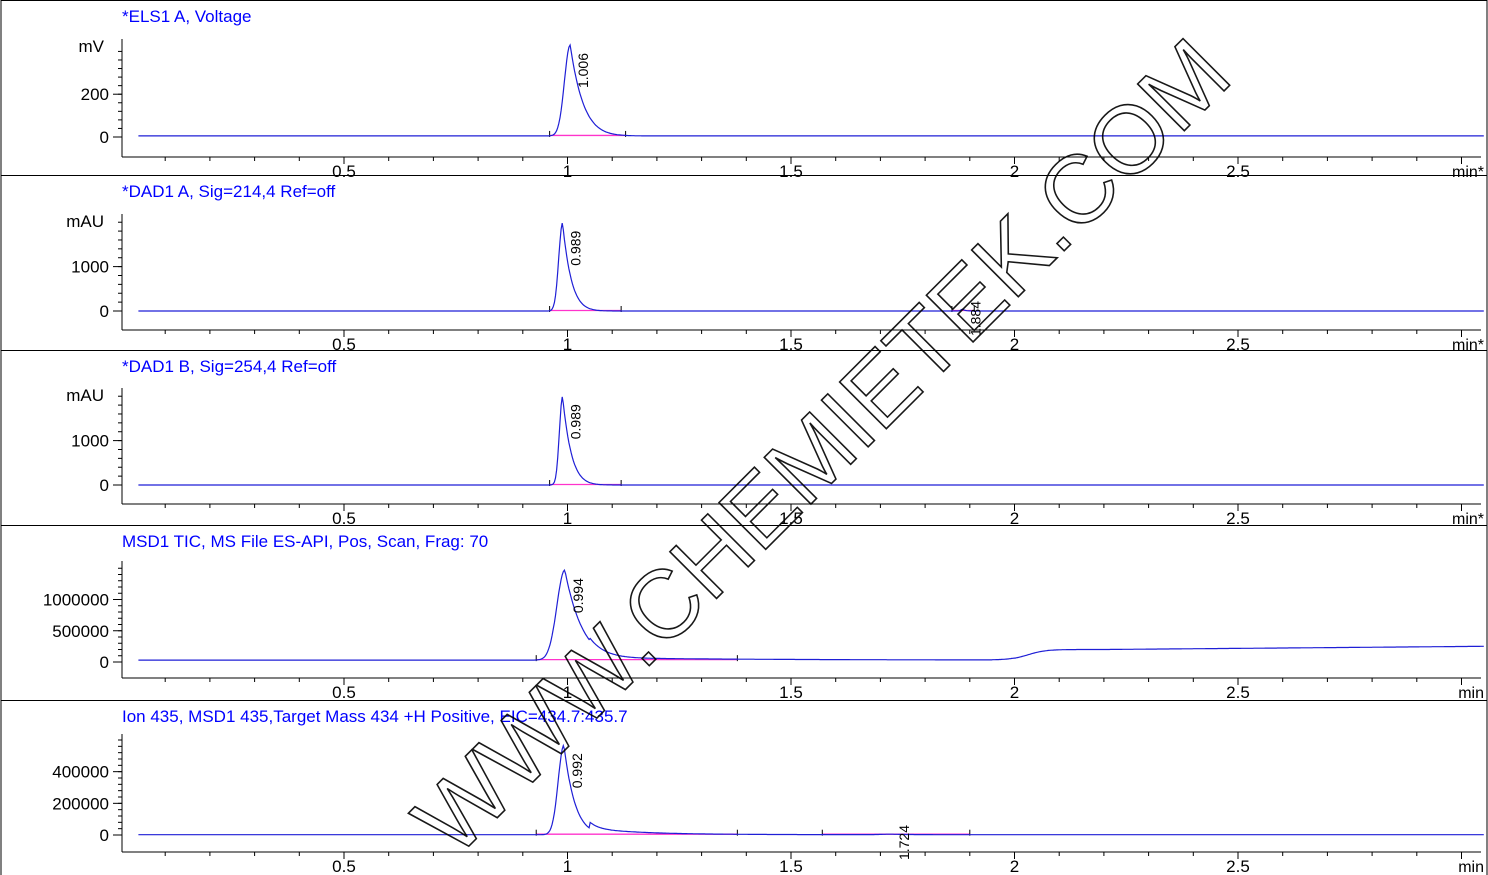 The width and height of the screenshot is (1488, 875). Describe the element at coordinates (904, 842) in the screenshot. I see `peak-label: 1.724` at that location.